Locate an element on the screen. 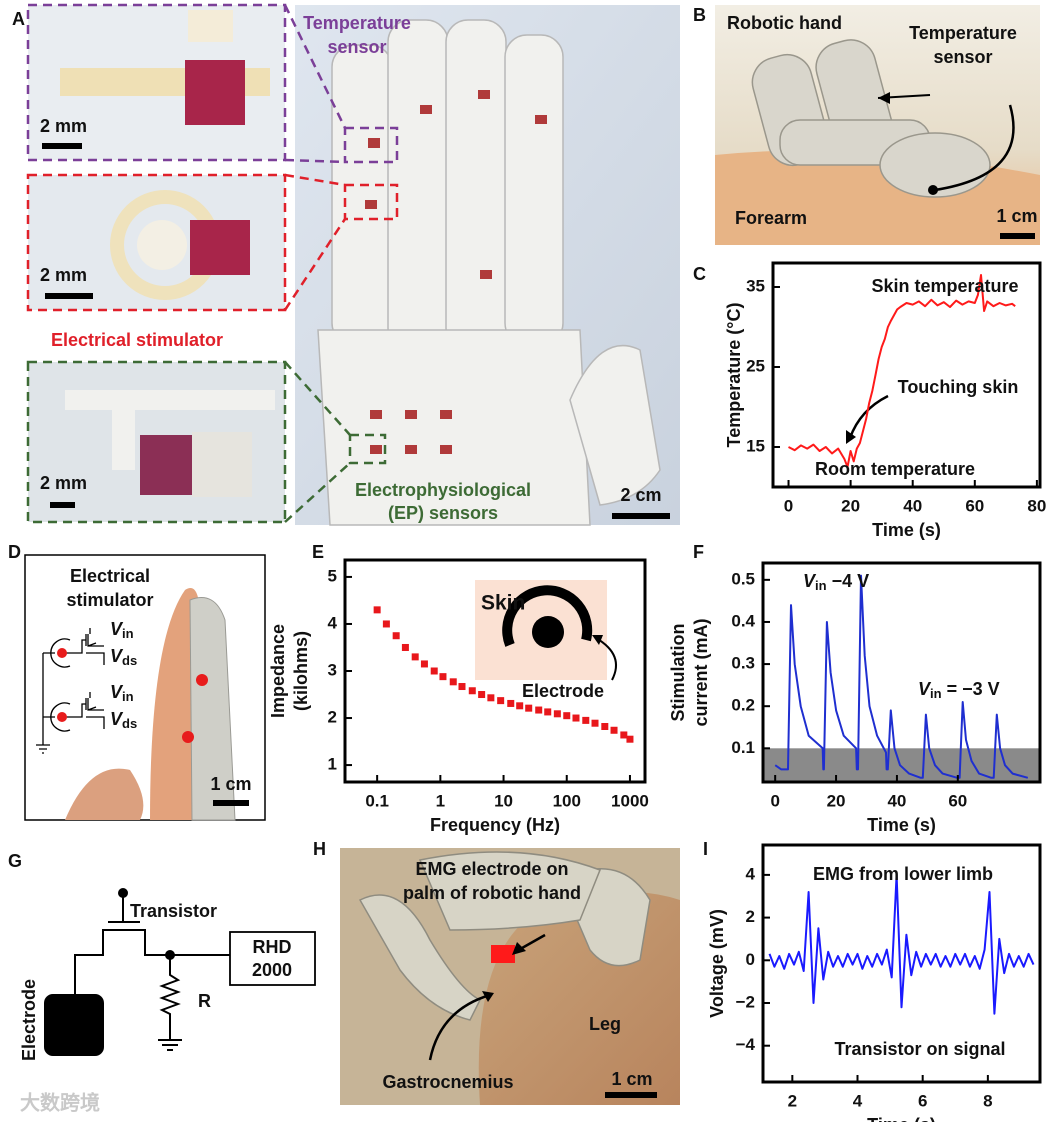 The height and width of the screenshot is (1122, 1050). shaded-band is located at coordinates (901, 765).